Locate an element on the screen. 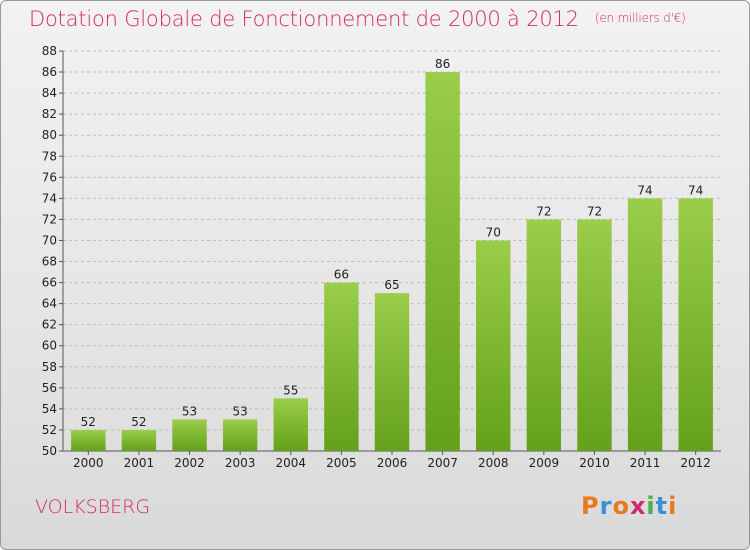 The height and width of the screenshot is (550, 750). proxiti-logo: Proxiti is located at coordinates (629, 506).